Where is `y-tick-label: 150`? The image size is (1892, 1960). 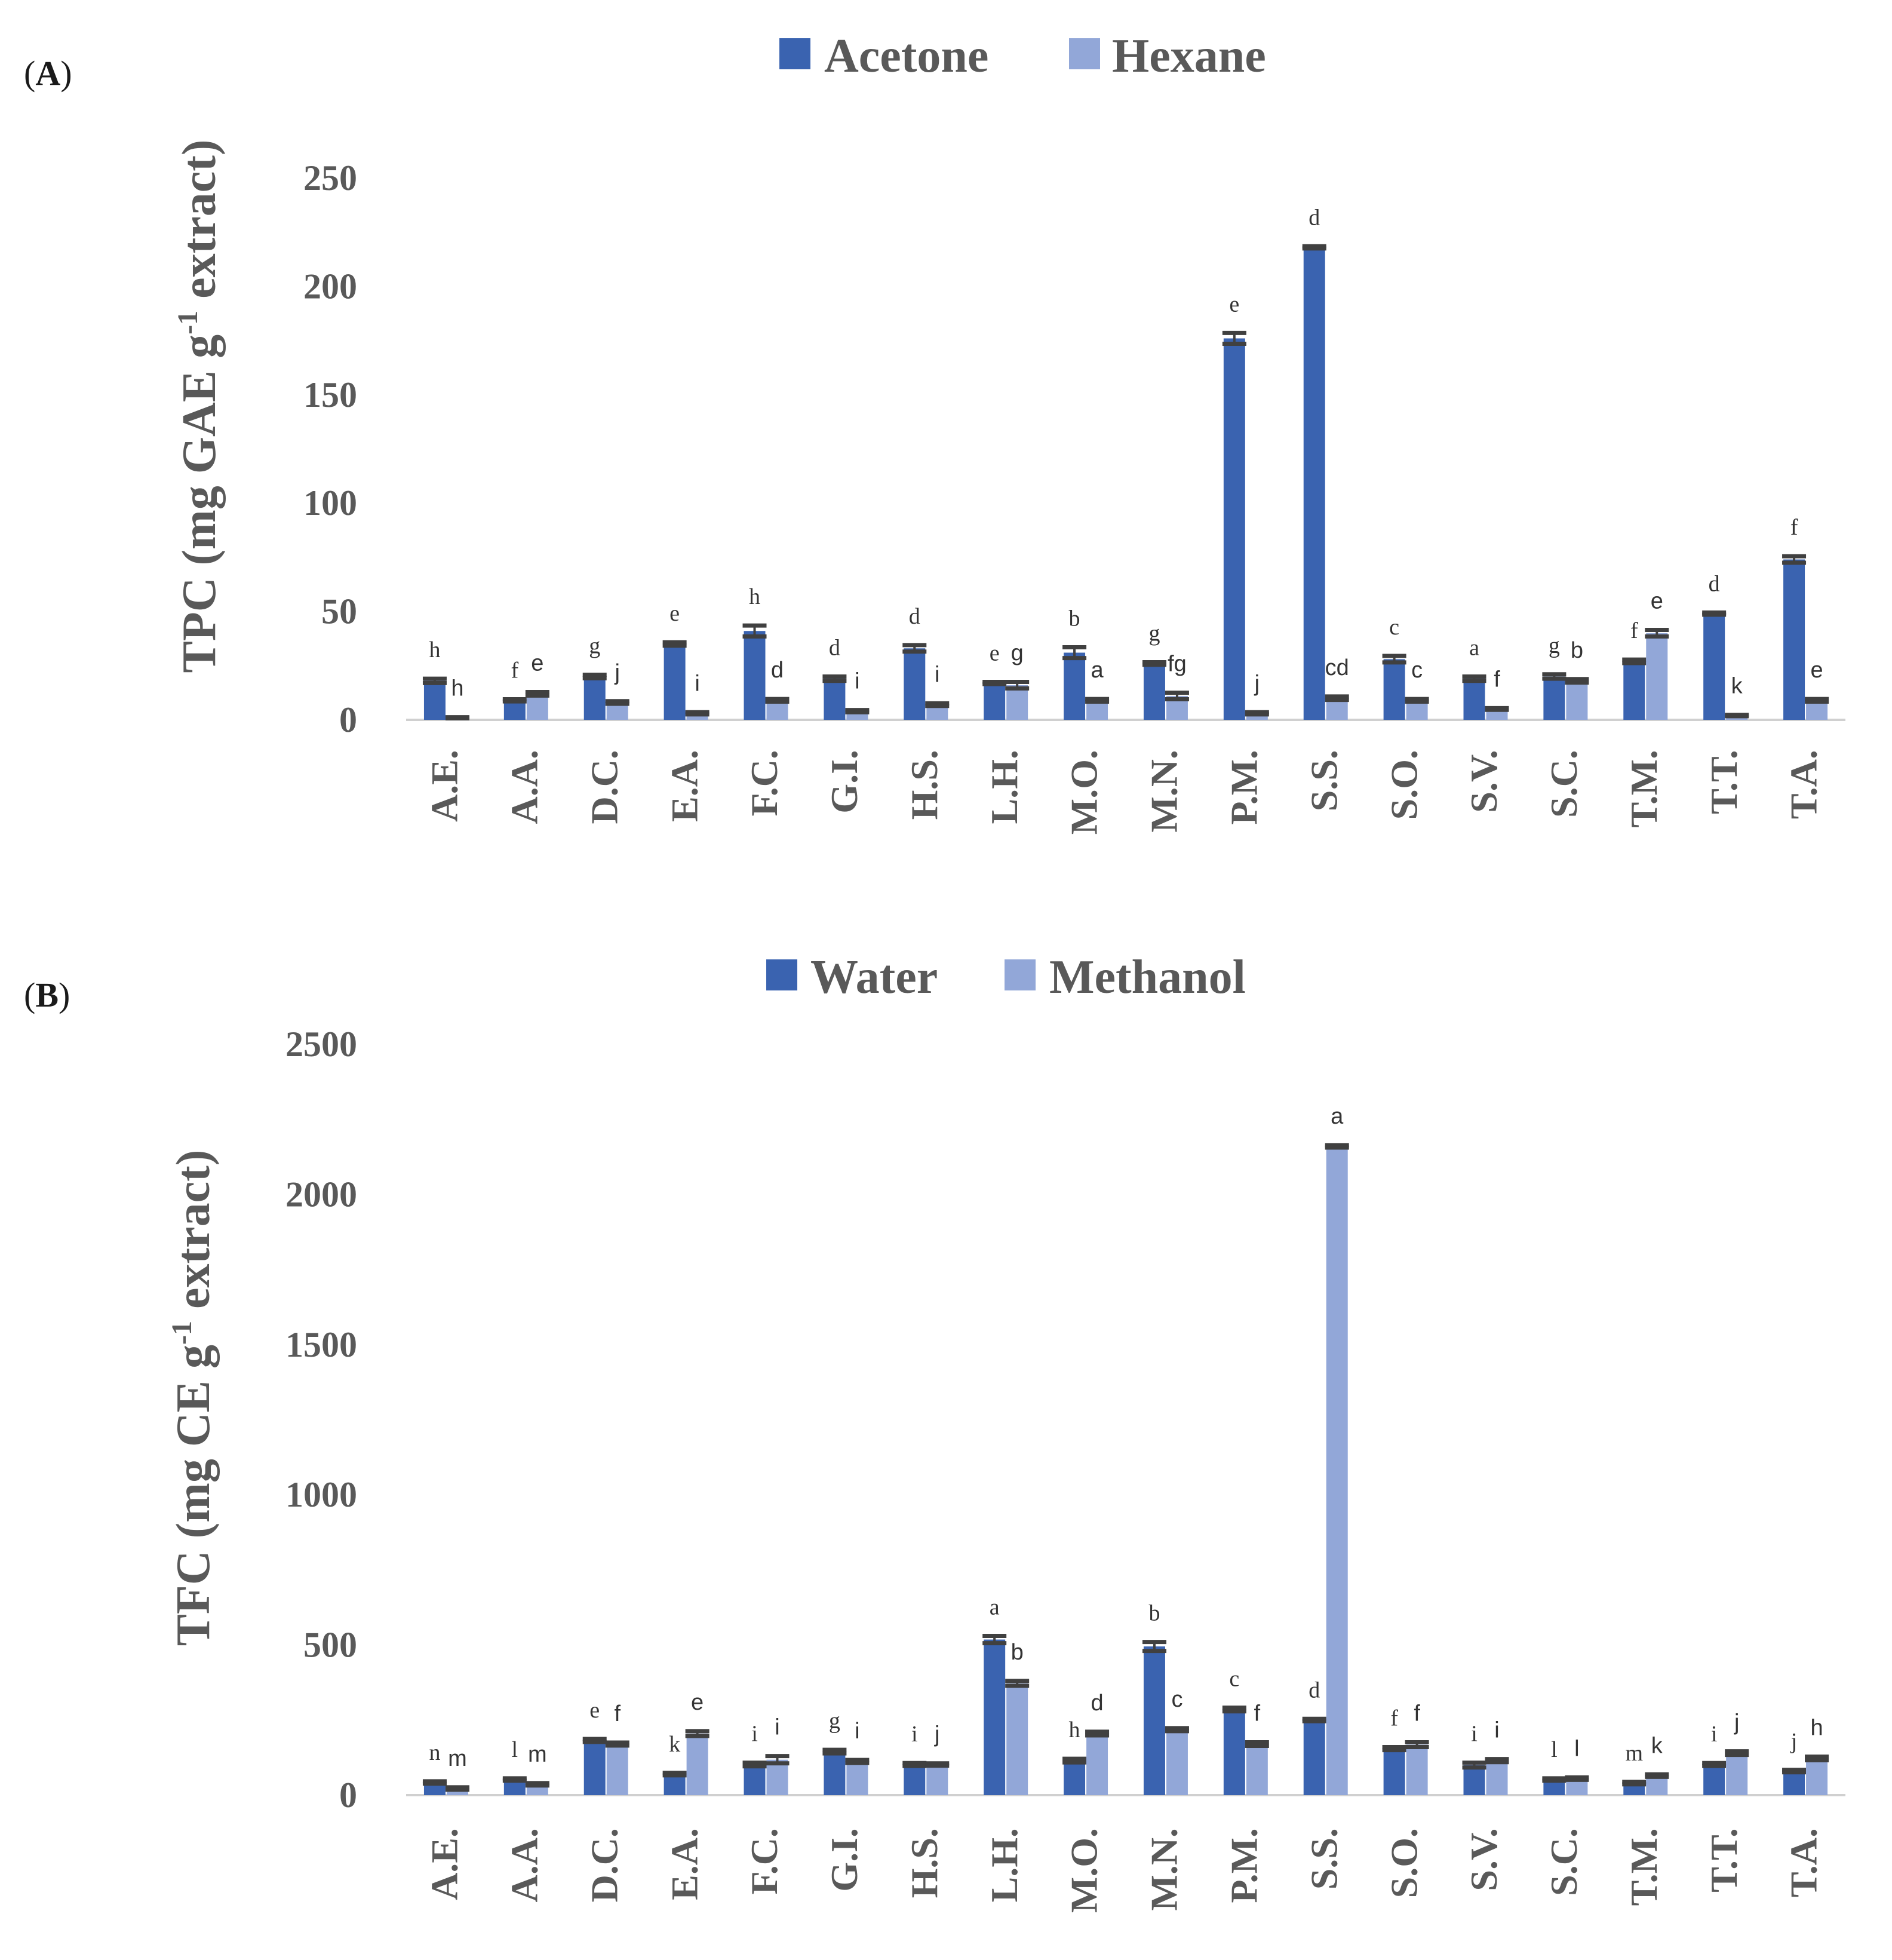 y-tick-label: 150 is located at coordinates (330, 395).